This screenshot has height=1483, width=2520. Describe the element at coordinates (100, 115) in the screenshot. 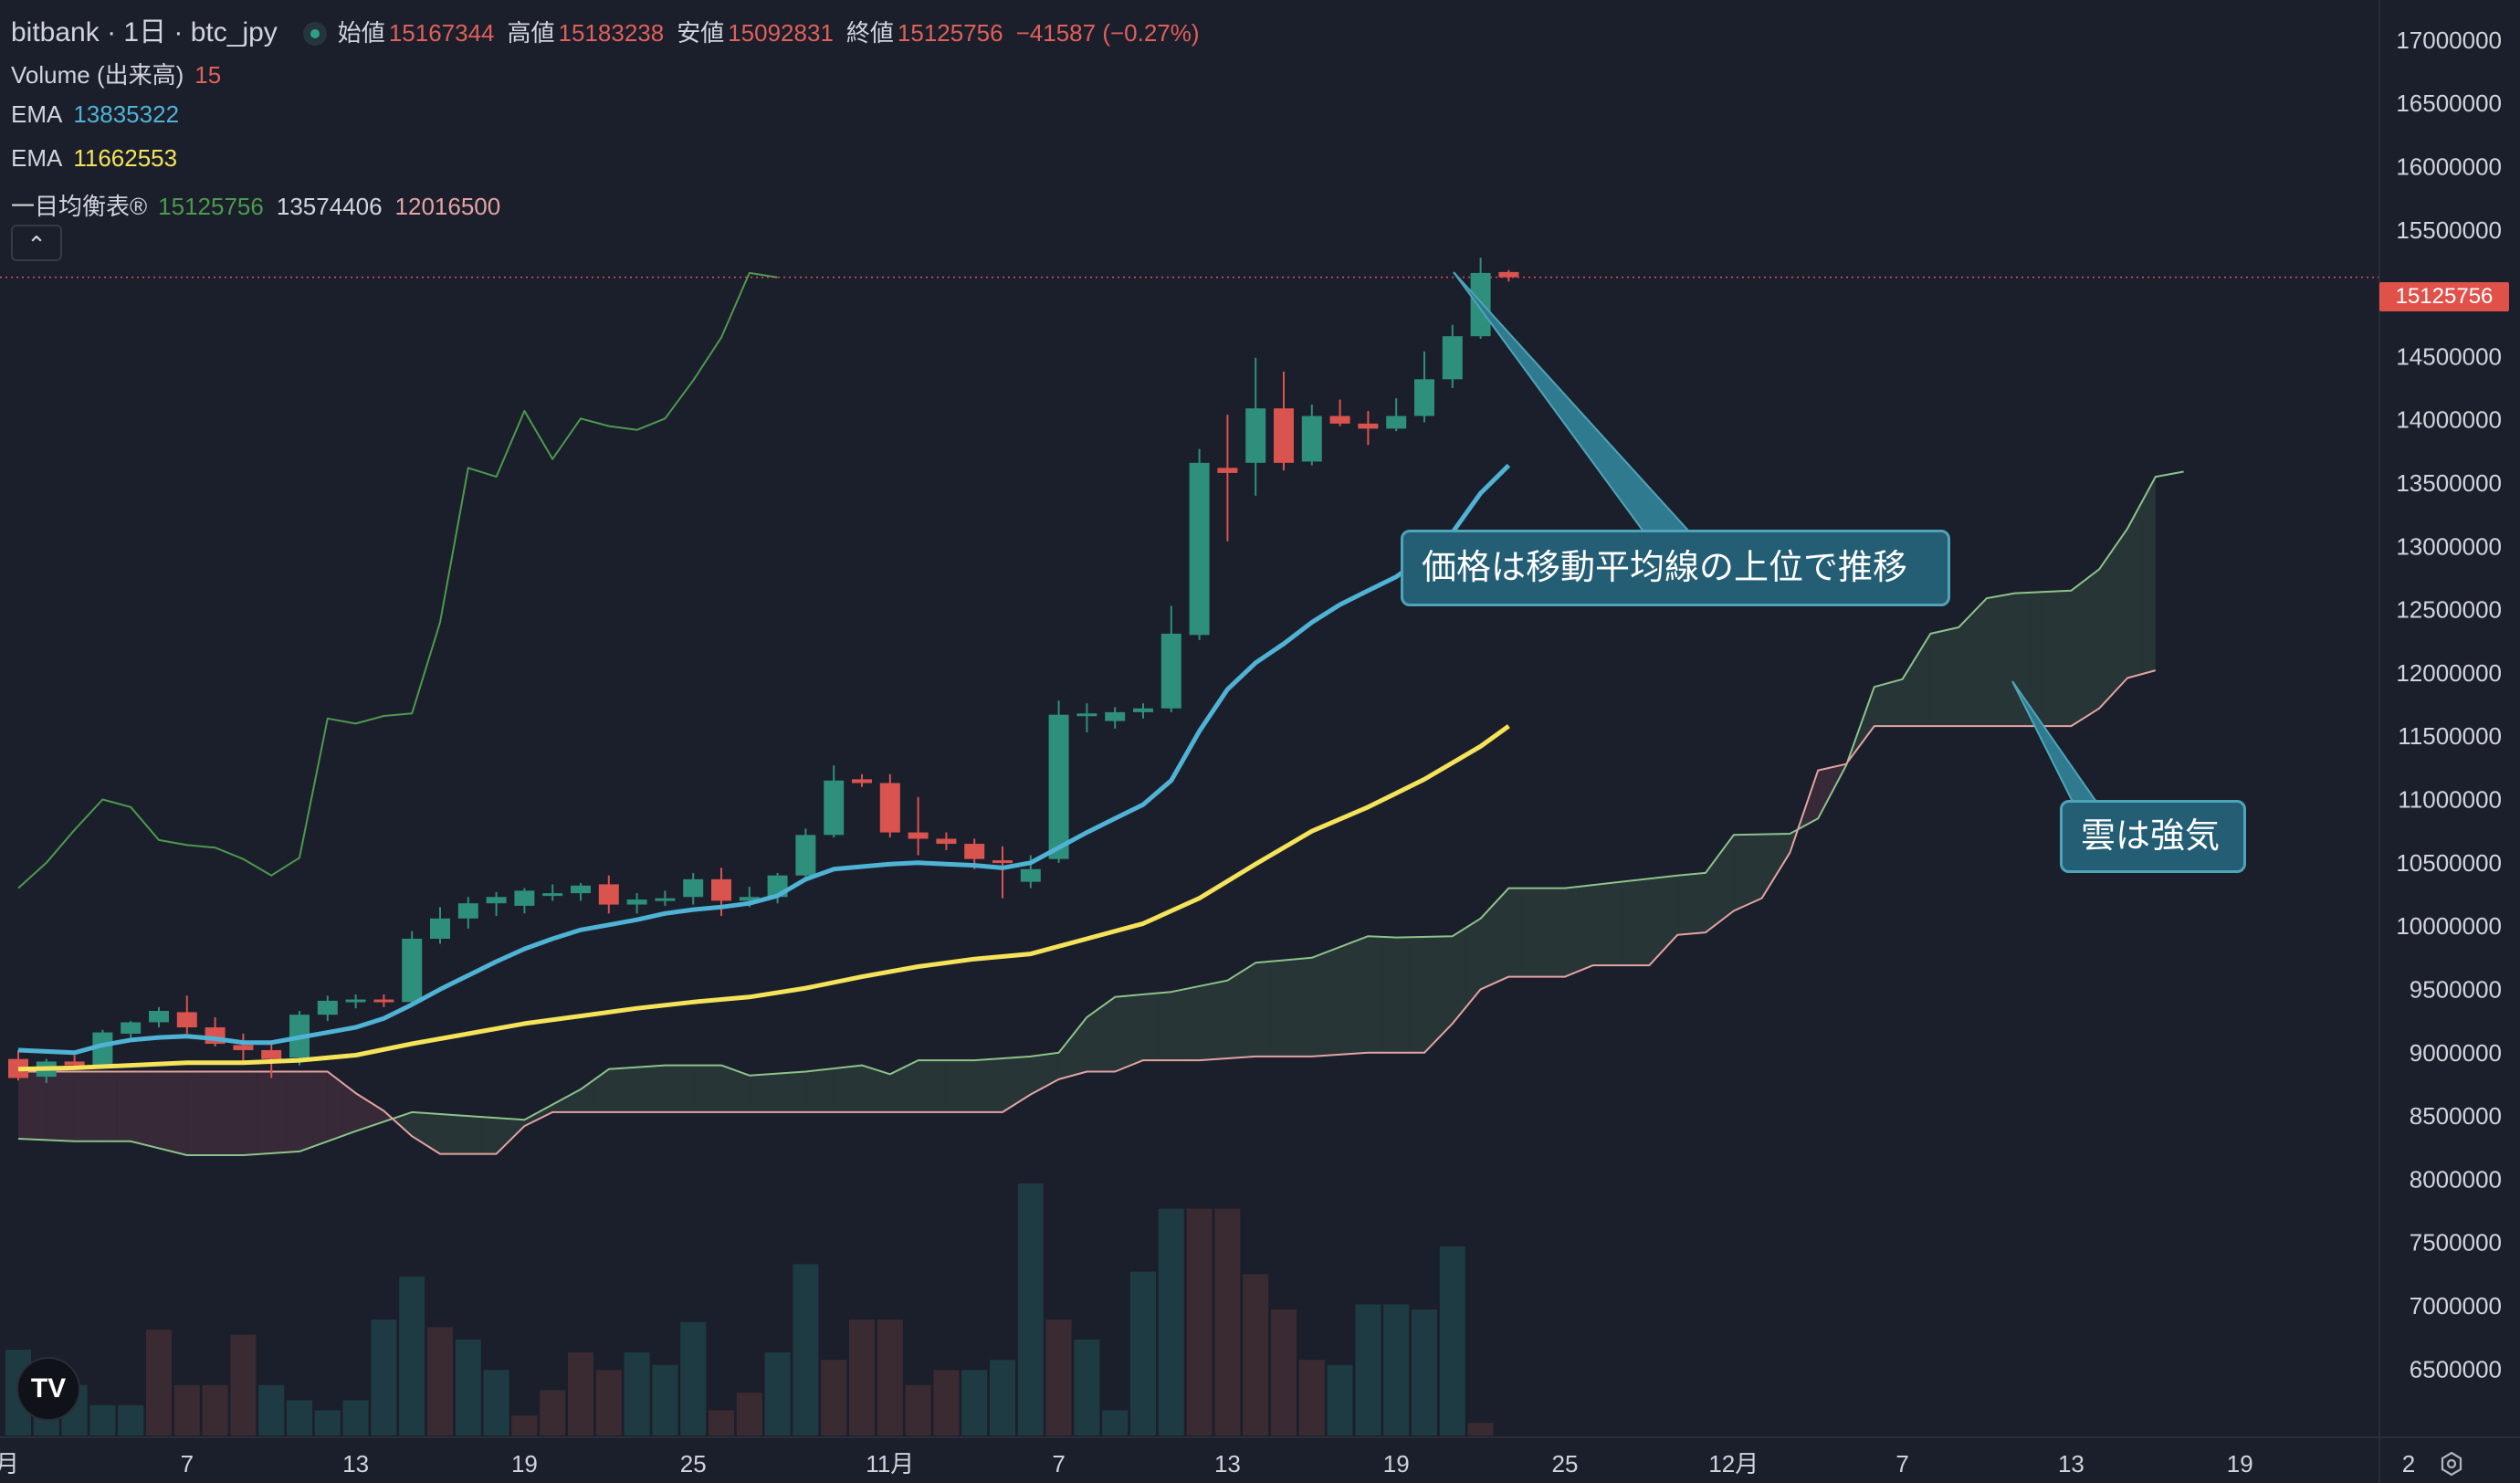

I see `ema-fast-legend: EMA 13835322` at that location.